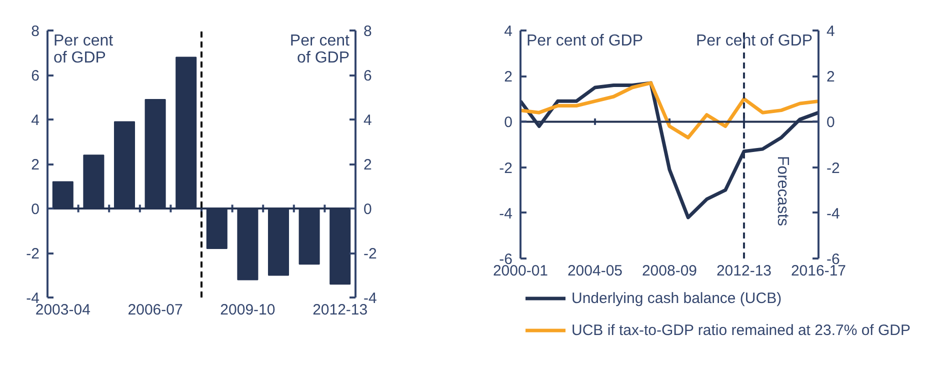 This screenshot has width=943, height=373. What do you see at coordinates (833, 213) in the screenshot?
I see `y2-tick-label: -4` at bounding box center [833, 213].